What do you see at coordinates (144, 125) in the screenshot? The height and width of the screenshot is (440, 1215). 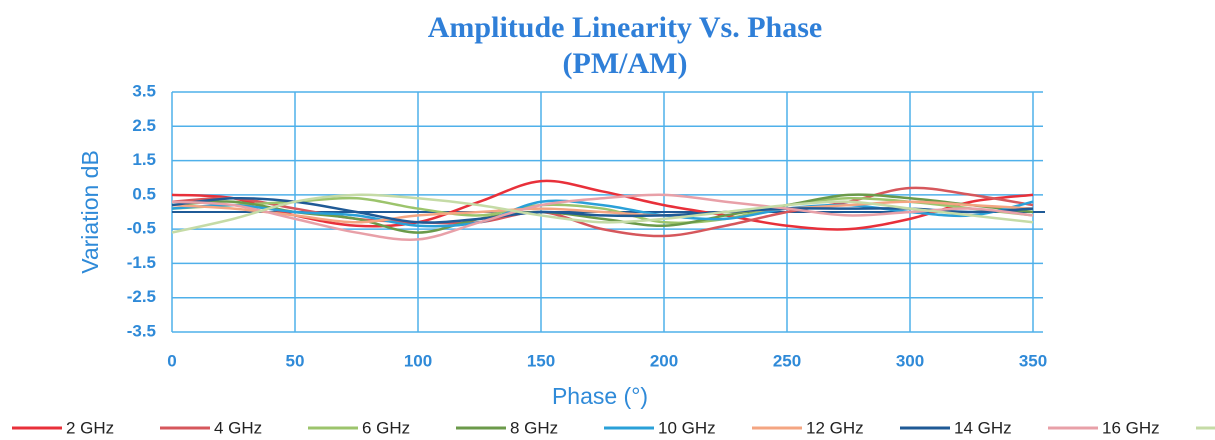 I see `y-tick-label: 2.5` at bounding box center [144, 125].